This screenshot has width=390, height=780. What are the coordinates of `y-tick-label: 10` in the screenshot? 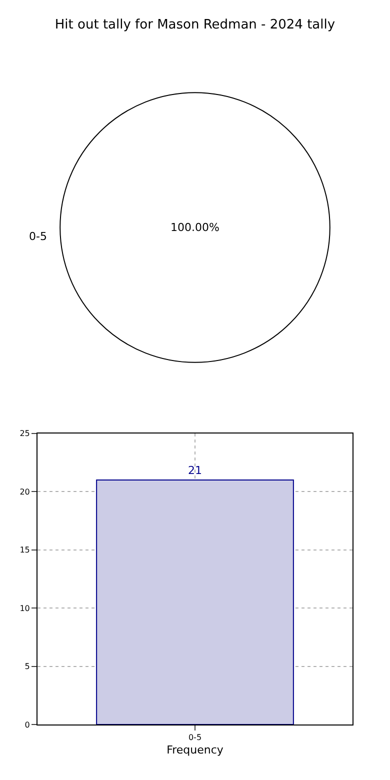 It's located at (25, 608).